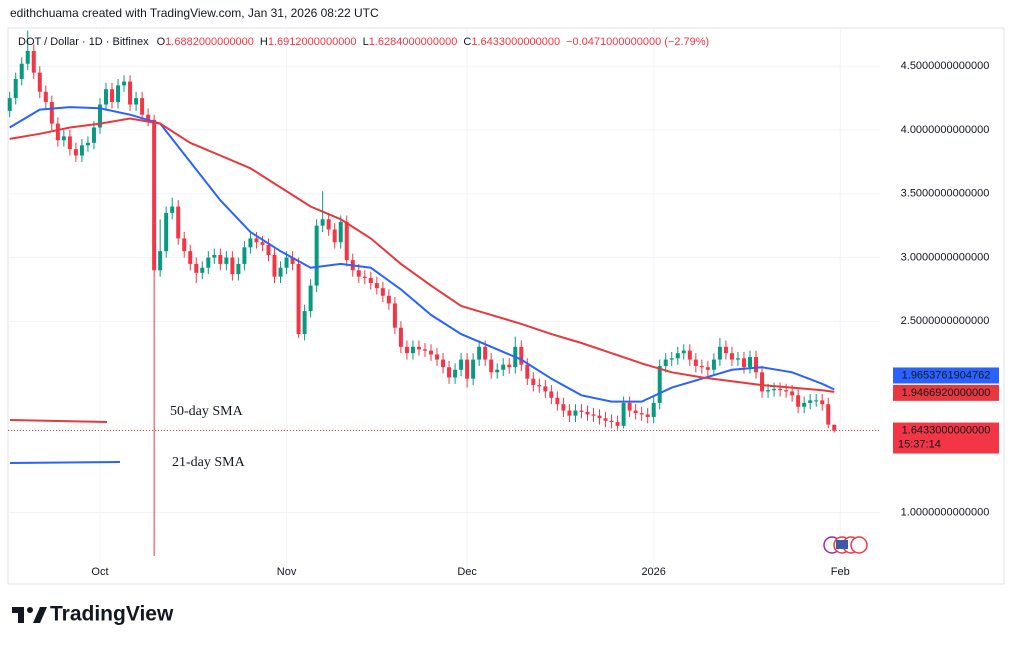 The height and width of the screenshot is (645, 1014). What do you see at coordinates (515, 42) in the screenshot?
I see `ohlc-value: 1.6433000000000` at bounding box center [515, 42].